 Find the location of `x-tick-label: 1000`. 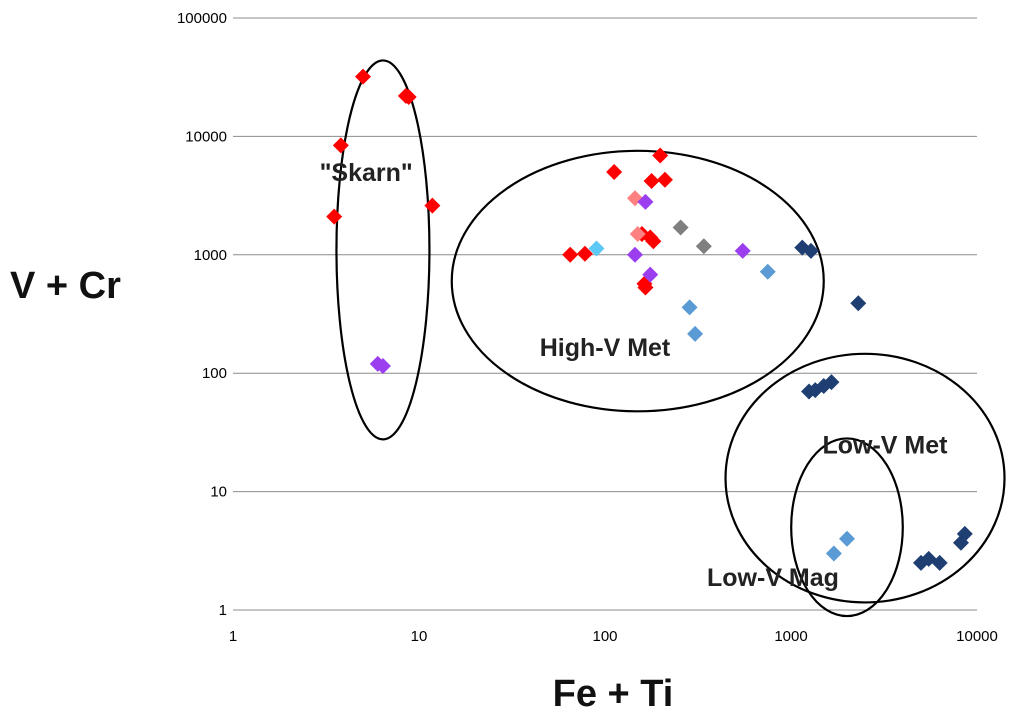

x-tick-label: 1000 is located at coordinates (790, 636).